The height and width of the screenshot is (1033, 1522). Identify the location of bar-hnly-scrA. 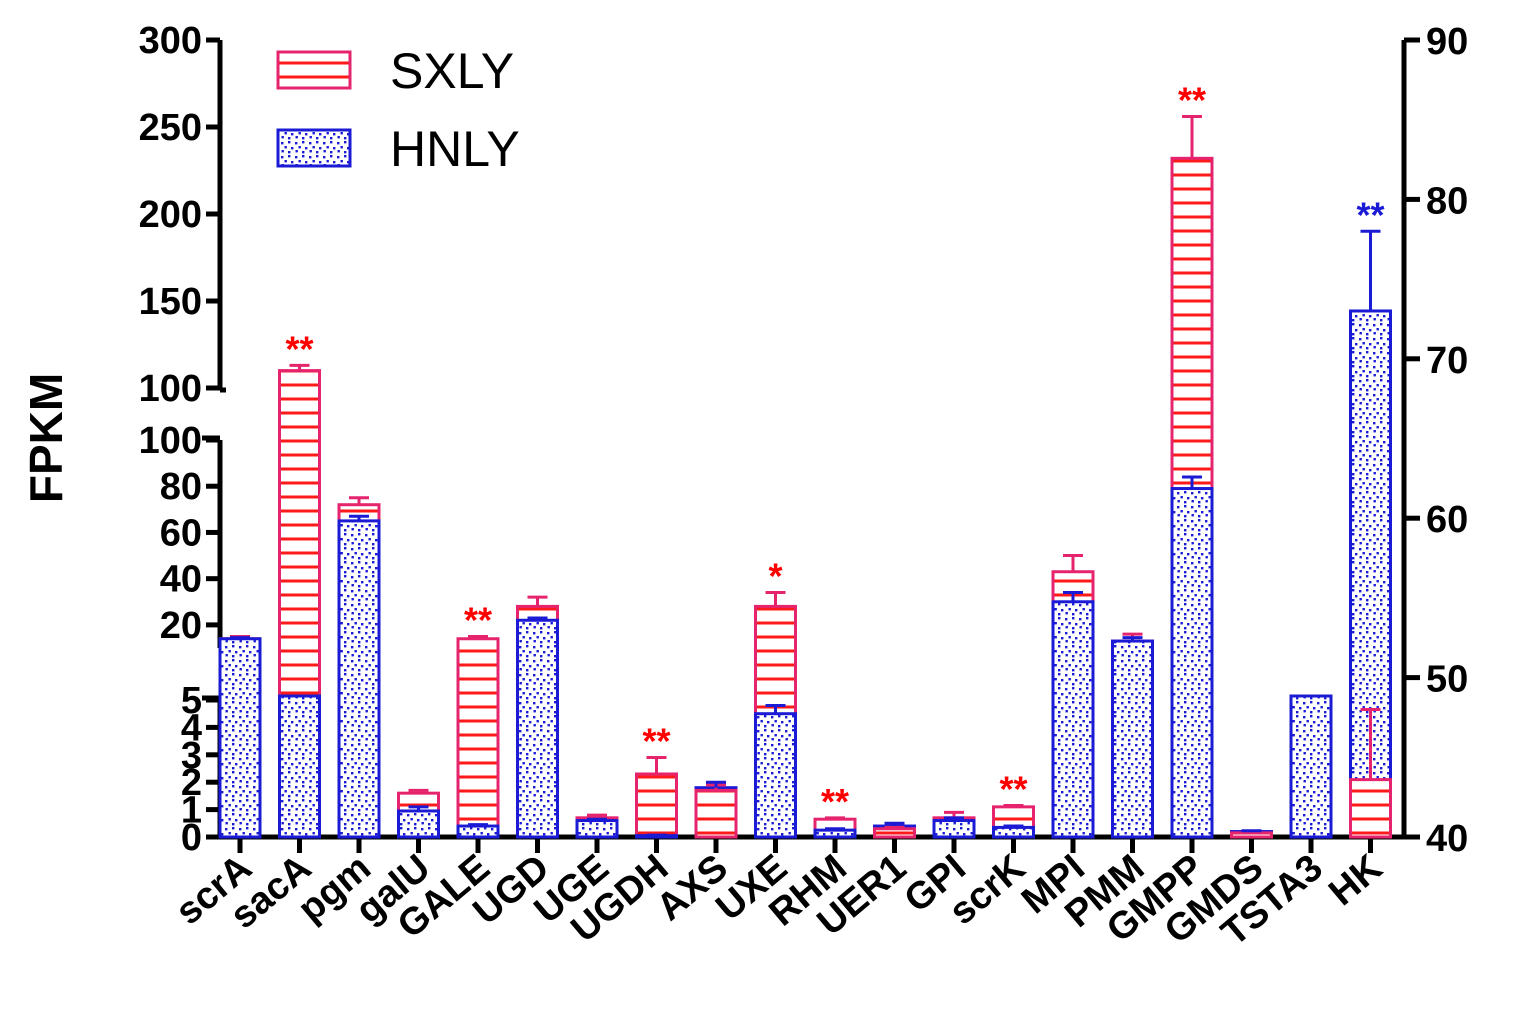
(240, 738).